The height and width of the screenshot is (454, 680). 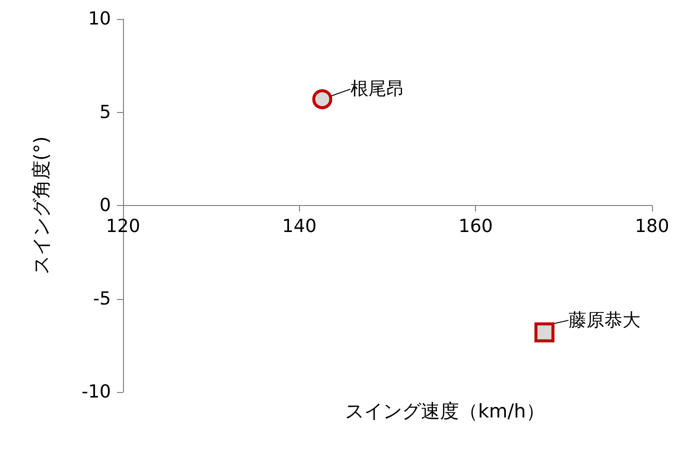 What do you see at coordinates (41, 205) in the screenshot?
I see `y-axis-title: スイング角度(°)` at bounding box center [41, 205].